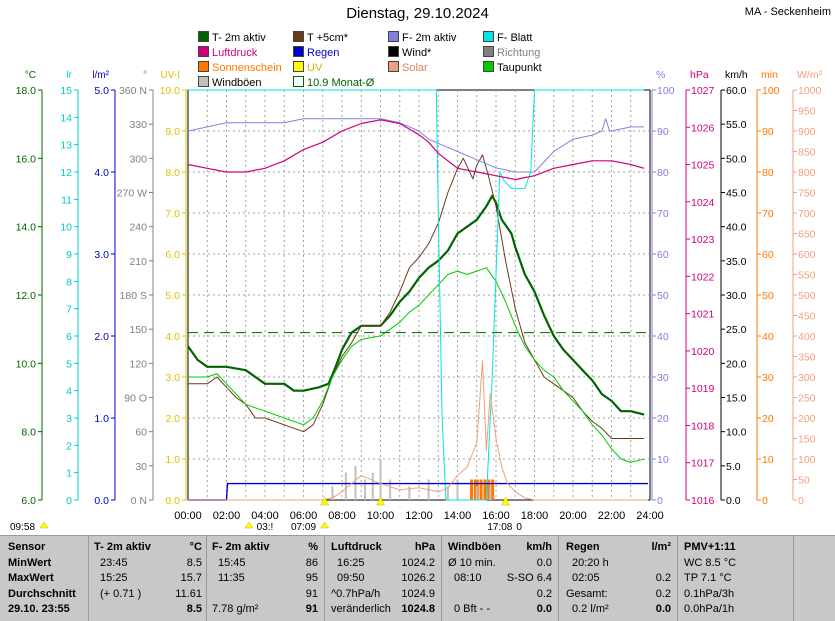 The image size is (835, 621). I want to click on axis-tick-label-direction: 30, so click(141, 467).